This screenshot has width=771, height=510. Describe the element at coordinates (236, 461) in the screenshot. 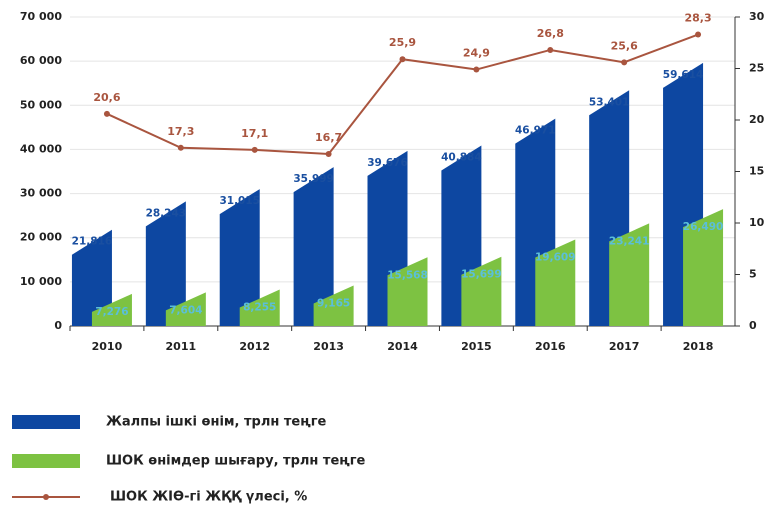

I see `legend-label: ШОК өнімдер шығару, трлн теңге` at that location.